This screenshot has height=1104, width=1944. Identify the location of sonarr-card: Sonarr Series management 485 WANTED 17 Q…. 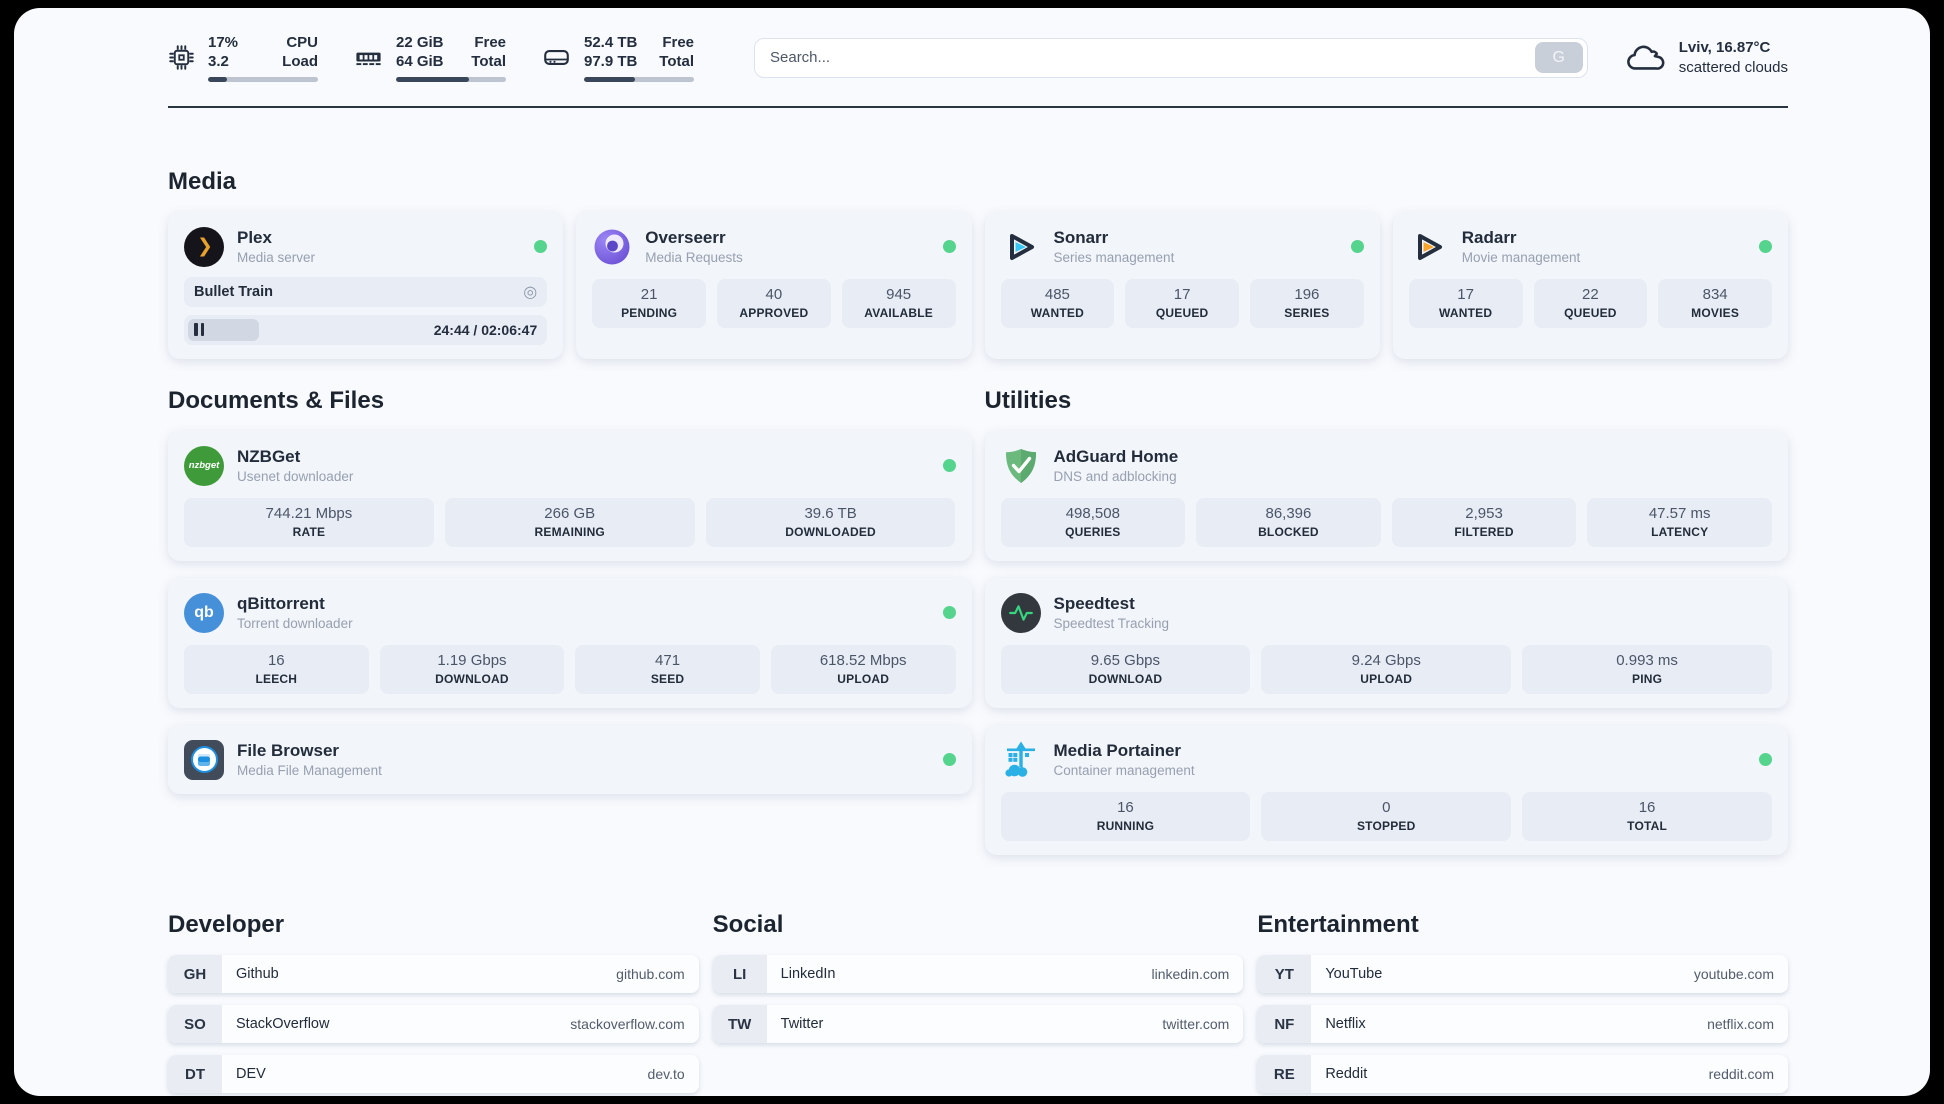
(1182, 285).